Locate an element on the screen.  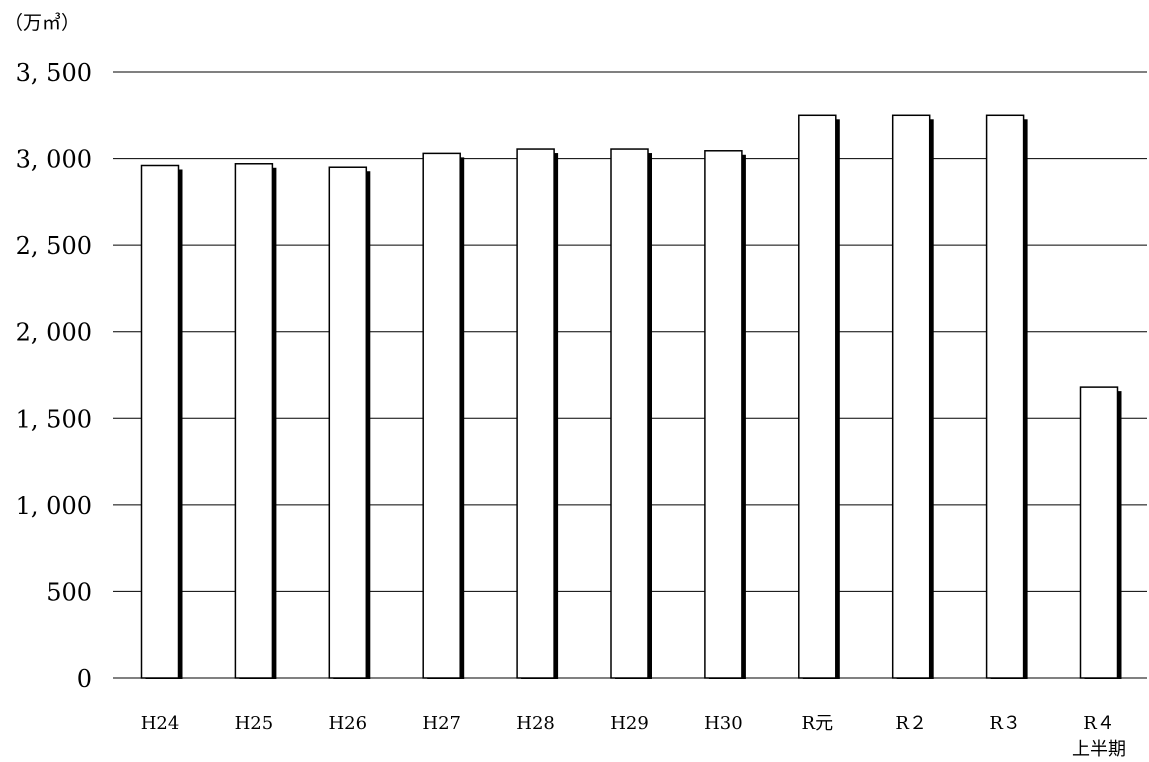
bar-R元 is located at coordinates (817, 396).